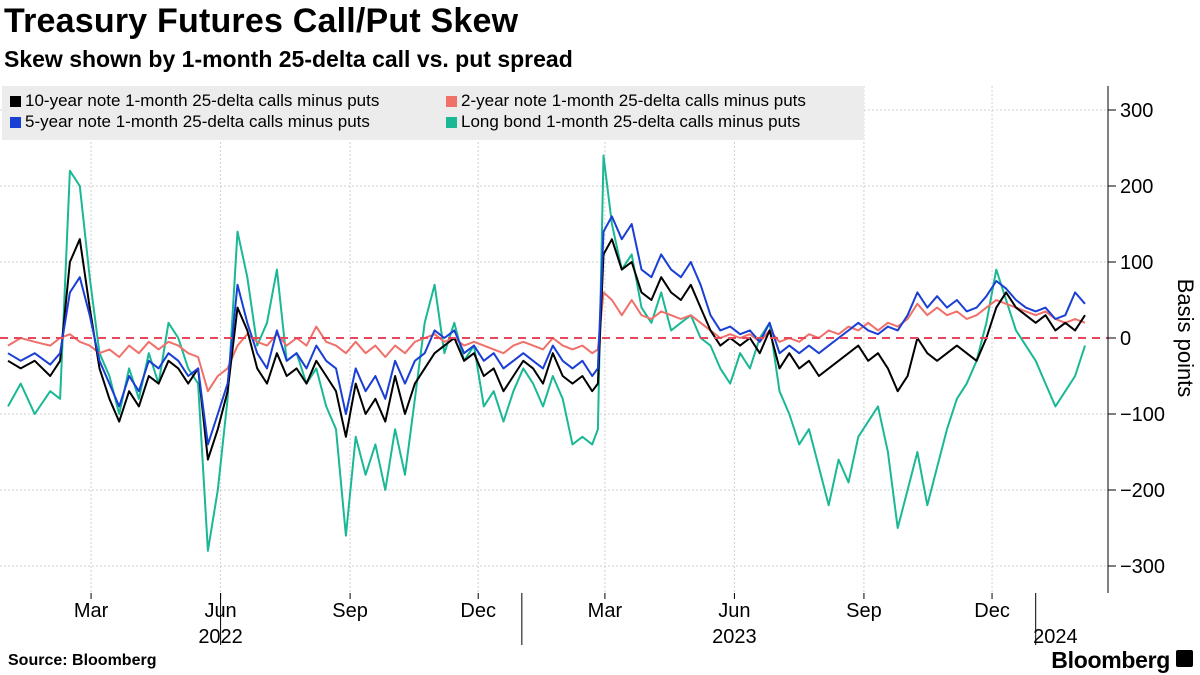  I want to click on bloomberg-logo: Bloomberg, so click(1110, 660).